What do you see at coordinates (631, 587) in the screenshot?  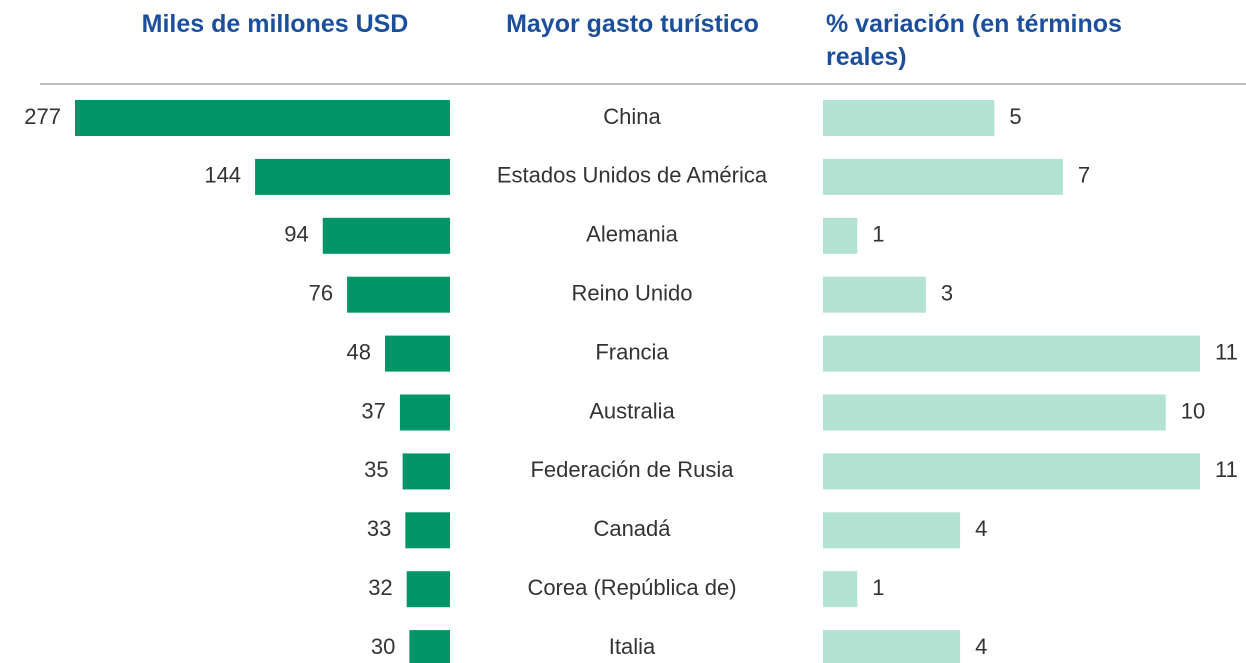 I see `category-label: Corea (República de)` at bounding box center [631, 587].